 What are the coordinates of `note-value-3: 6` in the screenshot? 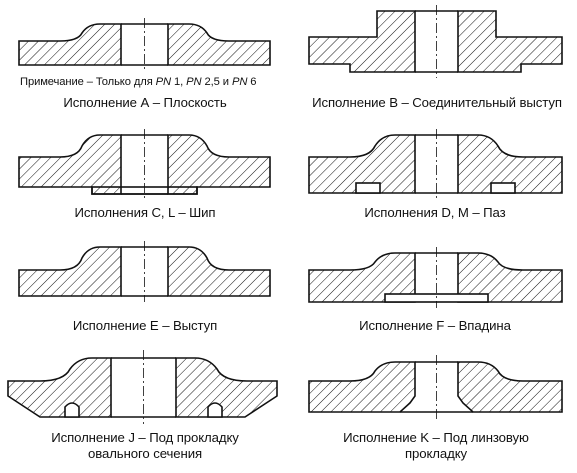 It's located at (252, 82).